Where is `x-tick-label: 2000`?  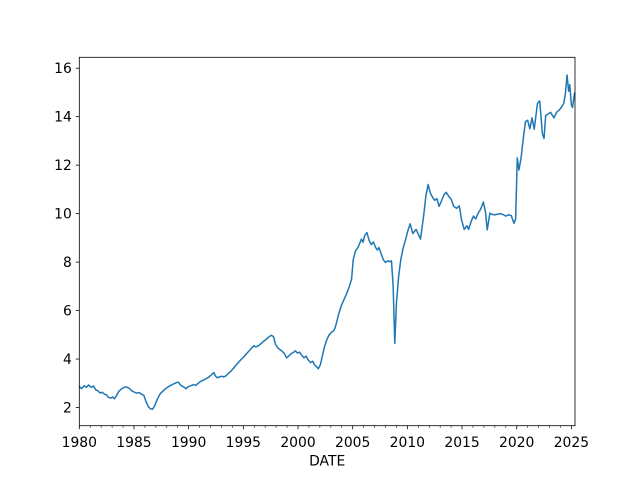
x-tick-label: 2000 is located at coordinates (297, 443).